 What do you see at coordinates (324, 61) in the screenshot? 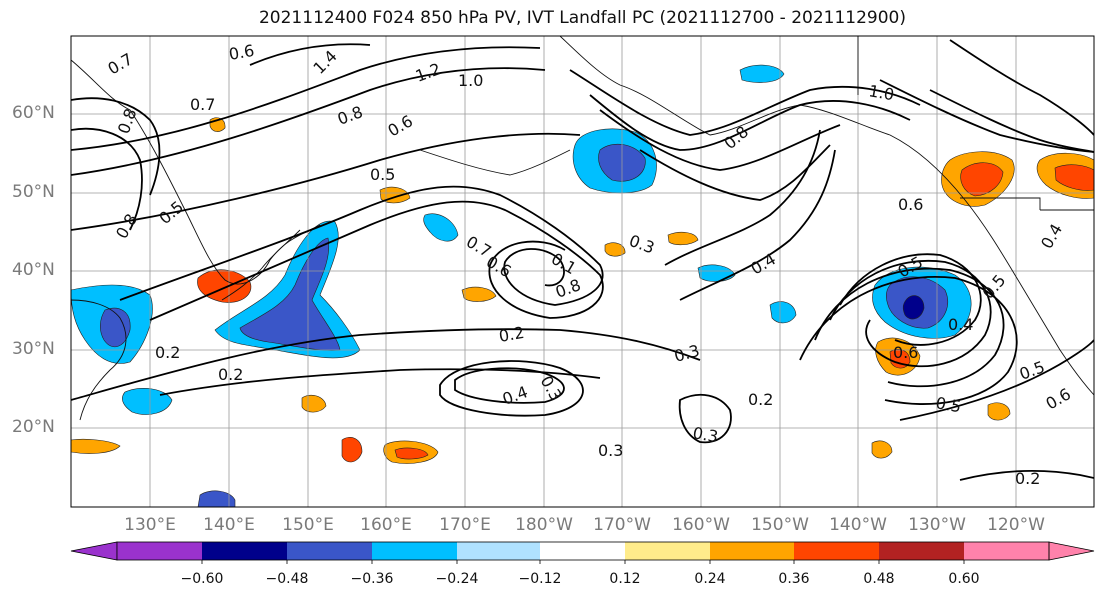
I see `contour-label: 1.4` at bounding box center [324, 61].